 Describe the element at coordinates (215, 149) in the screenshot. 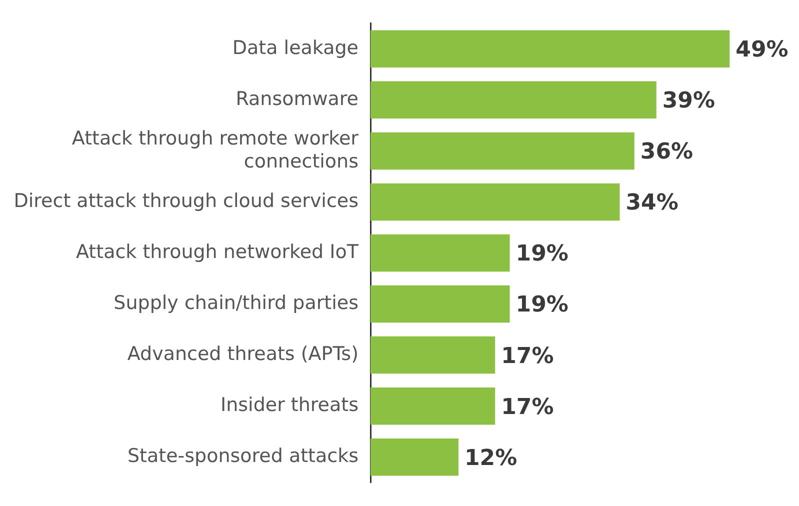

I see `y-tick-label: Attack through remote worker connections` at that location.